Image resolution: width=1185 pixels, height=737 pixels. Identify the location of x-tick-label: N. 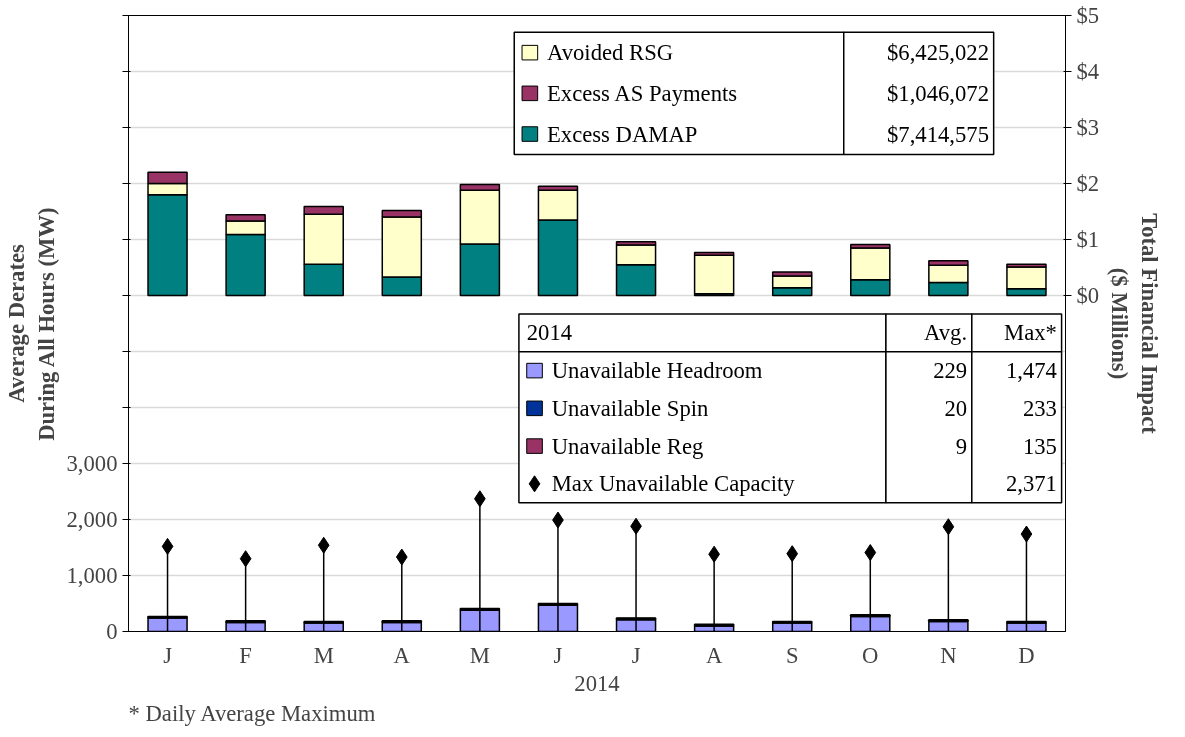
(948, 655).